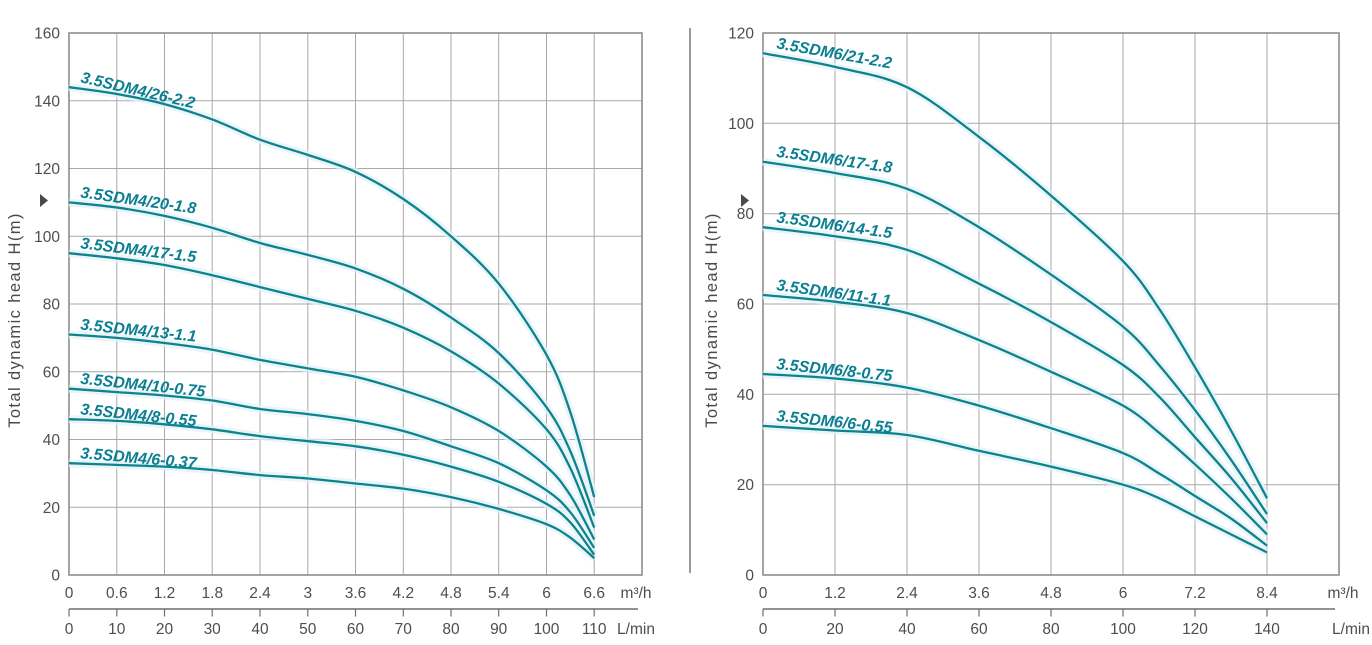 The height and width of the screenshot is (645, 1372). What do you see at coordinates (1195, 629) in the screenshot?
I see `x-tick-label-lmin: 120` at bounding box center [1195, 629].